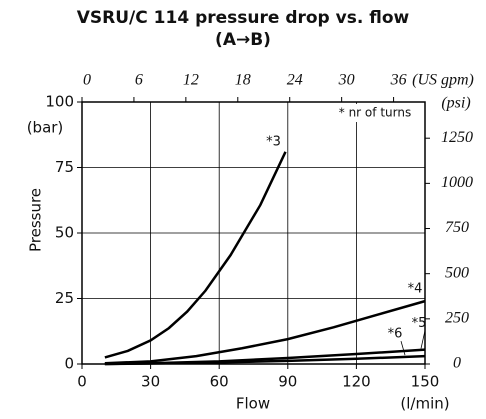  I want to click on x2-tick-label: 12, so click(191, 80).